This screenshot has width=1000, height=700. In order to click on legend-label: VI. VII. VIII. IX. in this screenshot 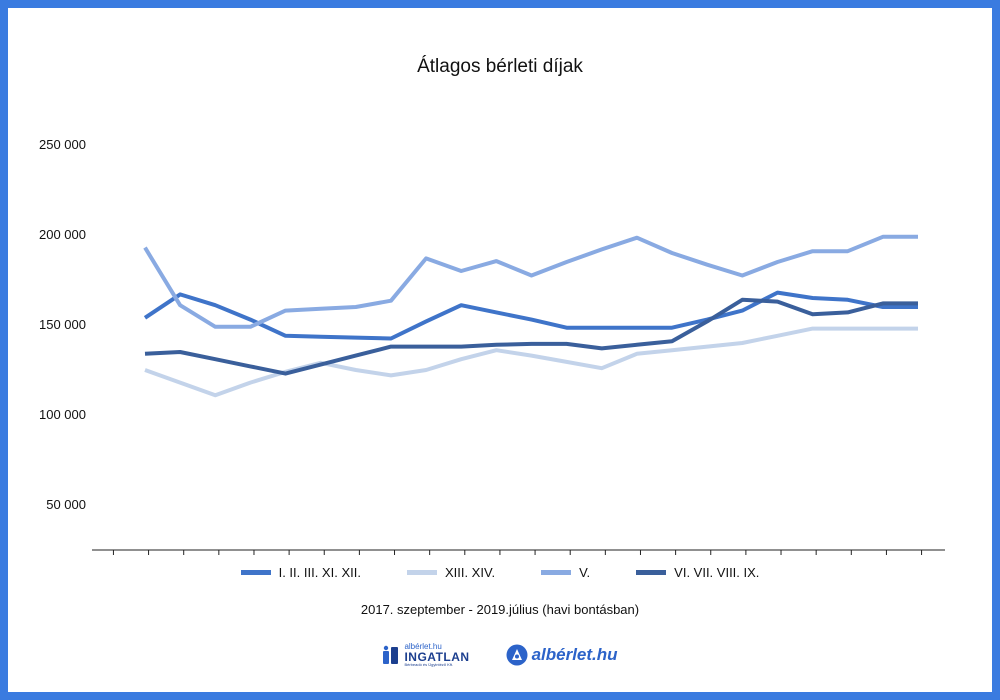, I will do `click(717, 572)`.